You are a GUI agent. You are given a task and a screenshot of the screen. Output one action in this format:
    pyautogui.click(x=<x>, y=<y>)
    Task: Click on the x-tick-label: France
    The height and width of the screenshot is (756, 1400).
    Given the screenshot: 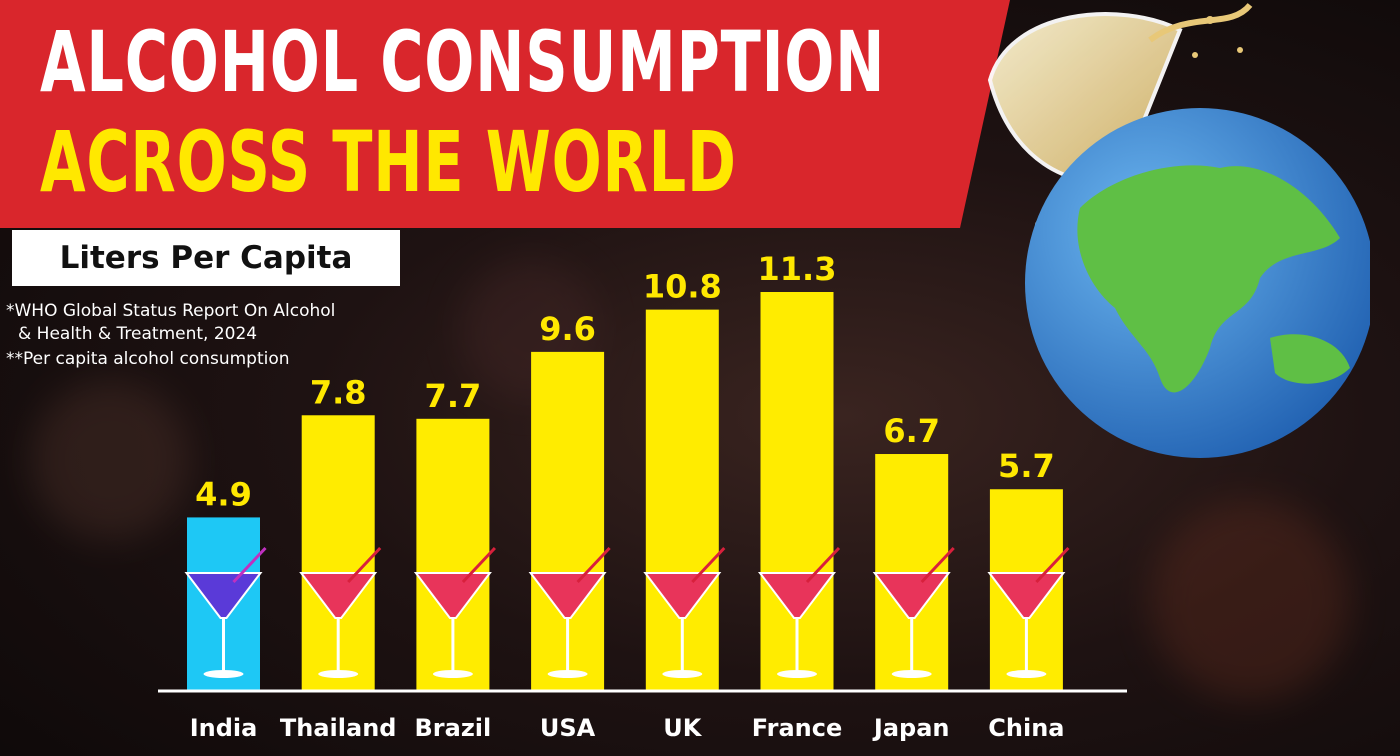 What is the action you would take?
    pyautogui.click(x=797, y=728)
    